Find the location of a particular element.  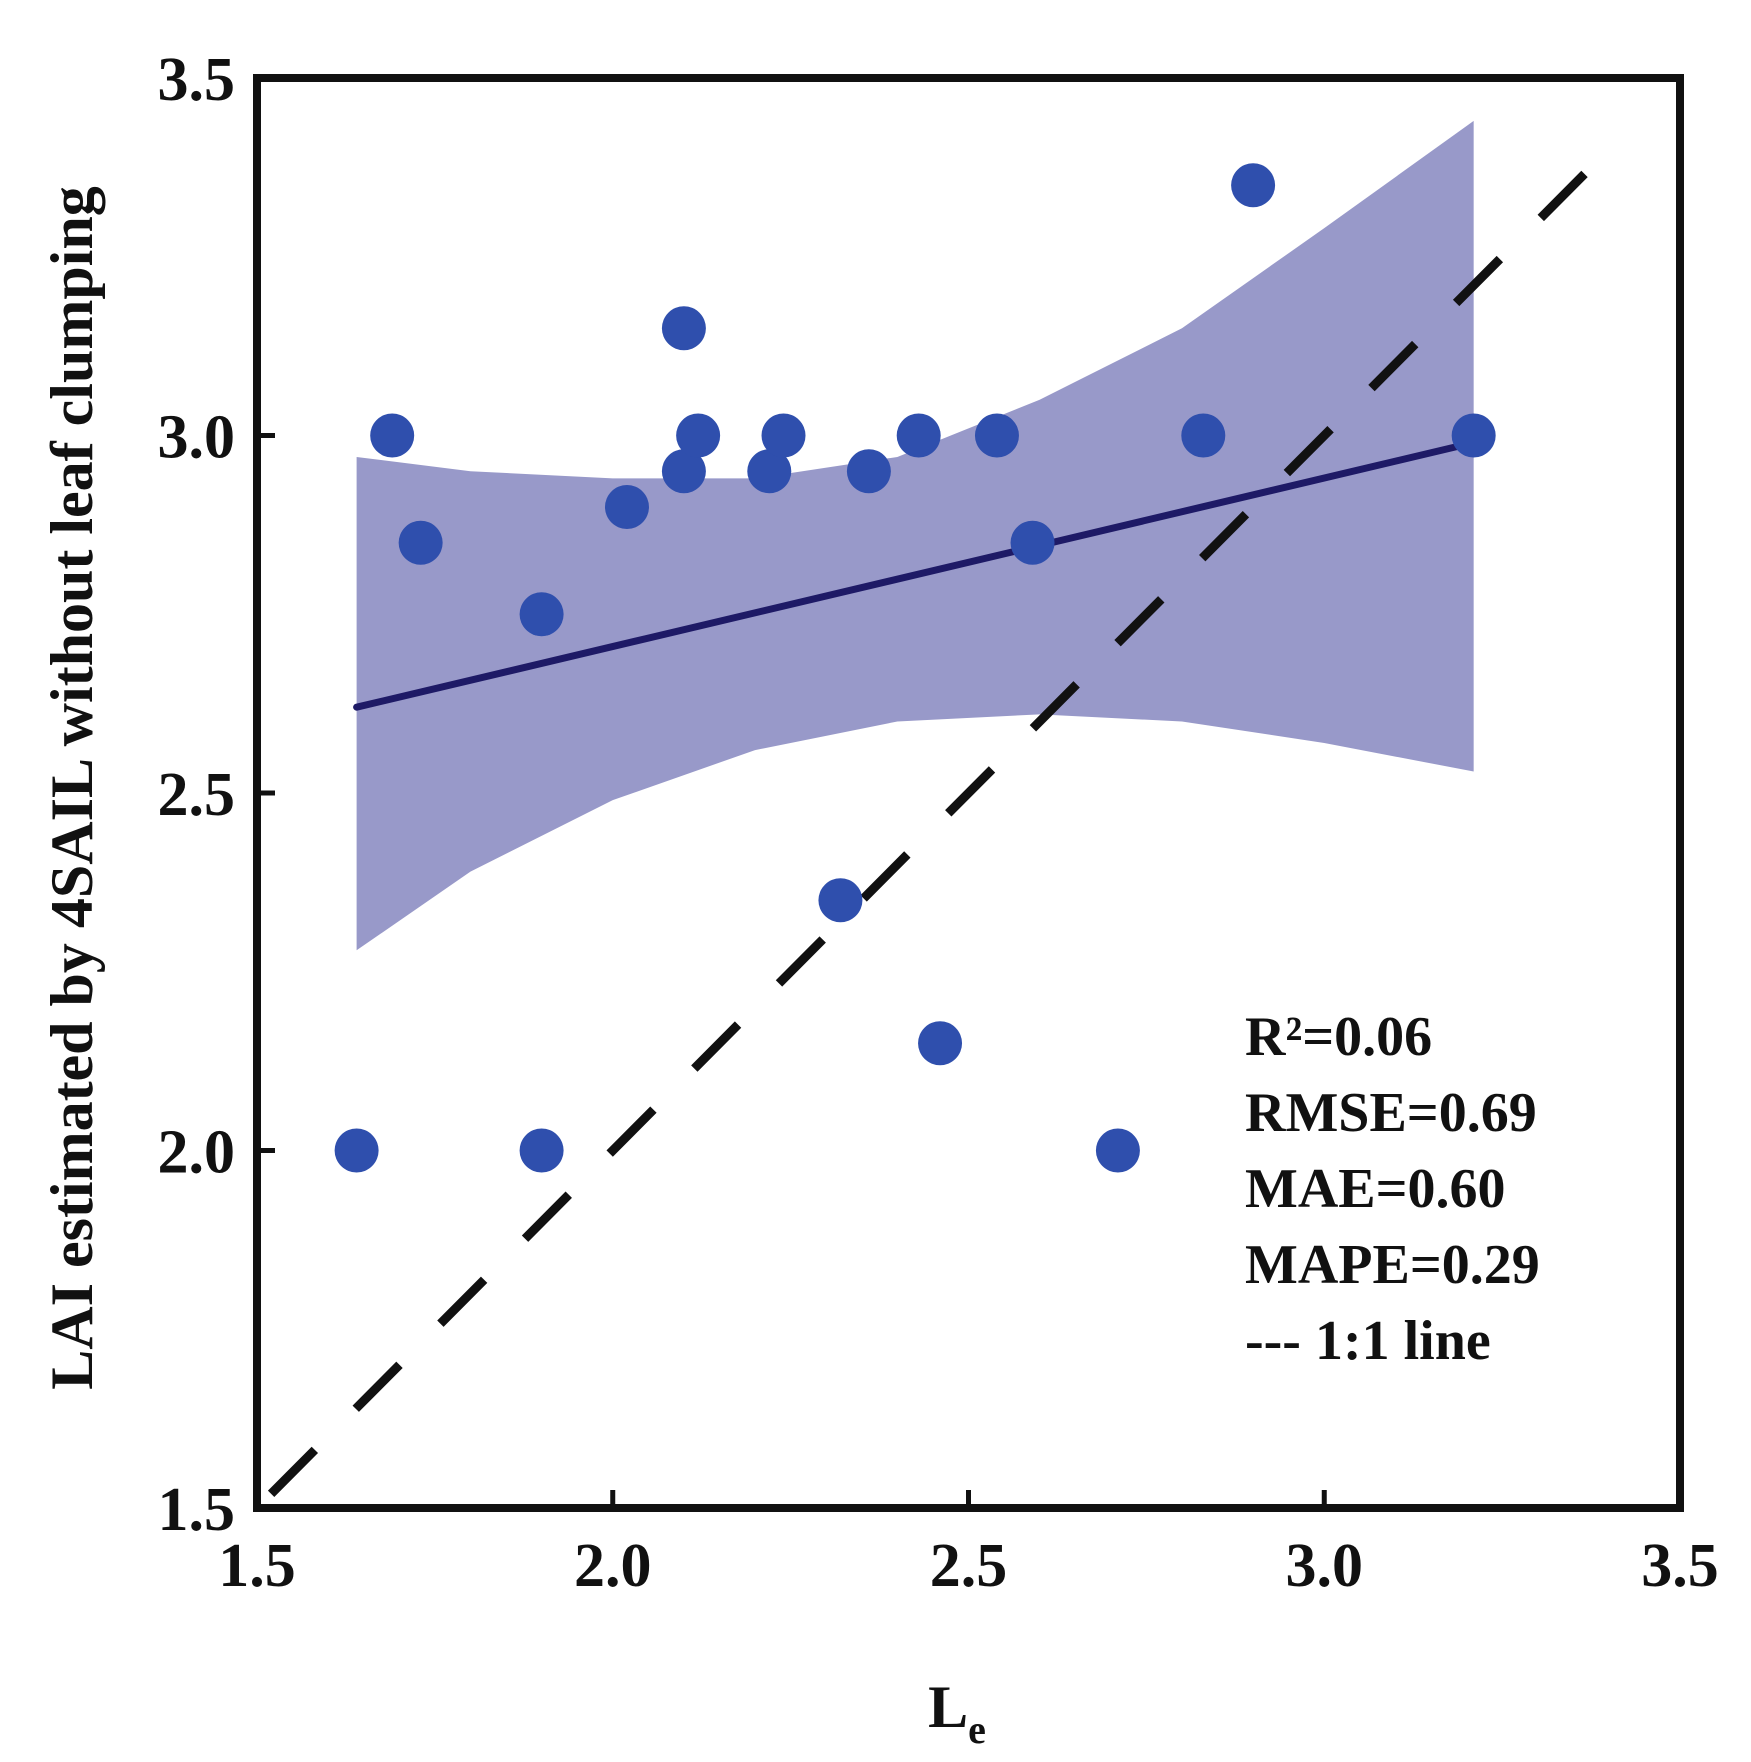

x-tick-label-2: 2.0 is located at coordinates (613, 1566).